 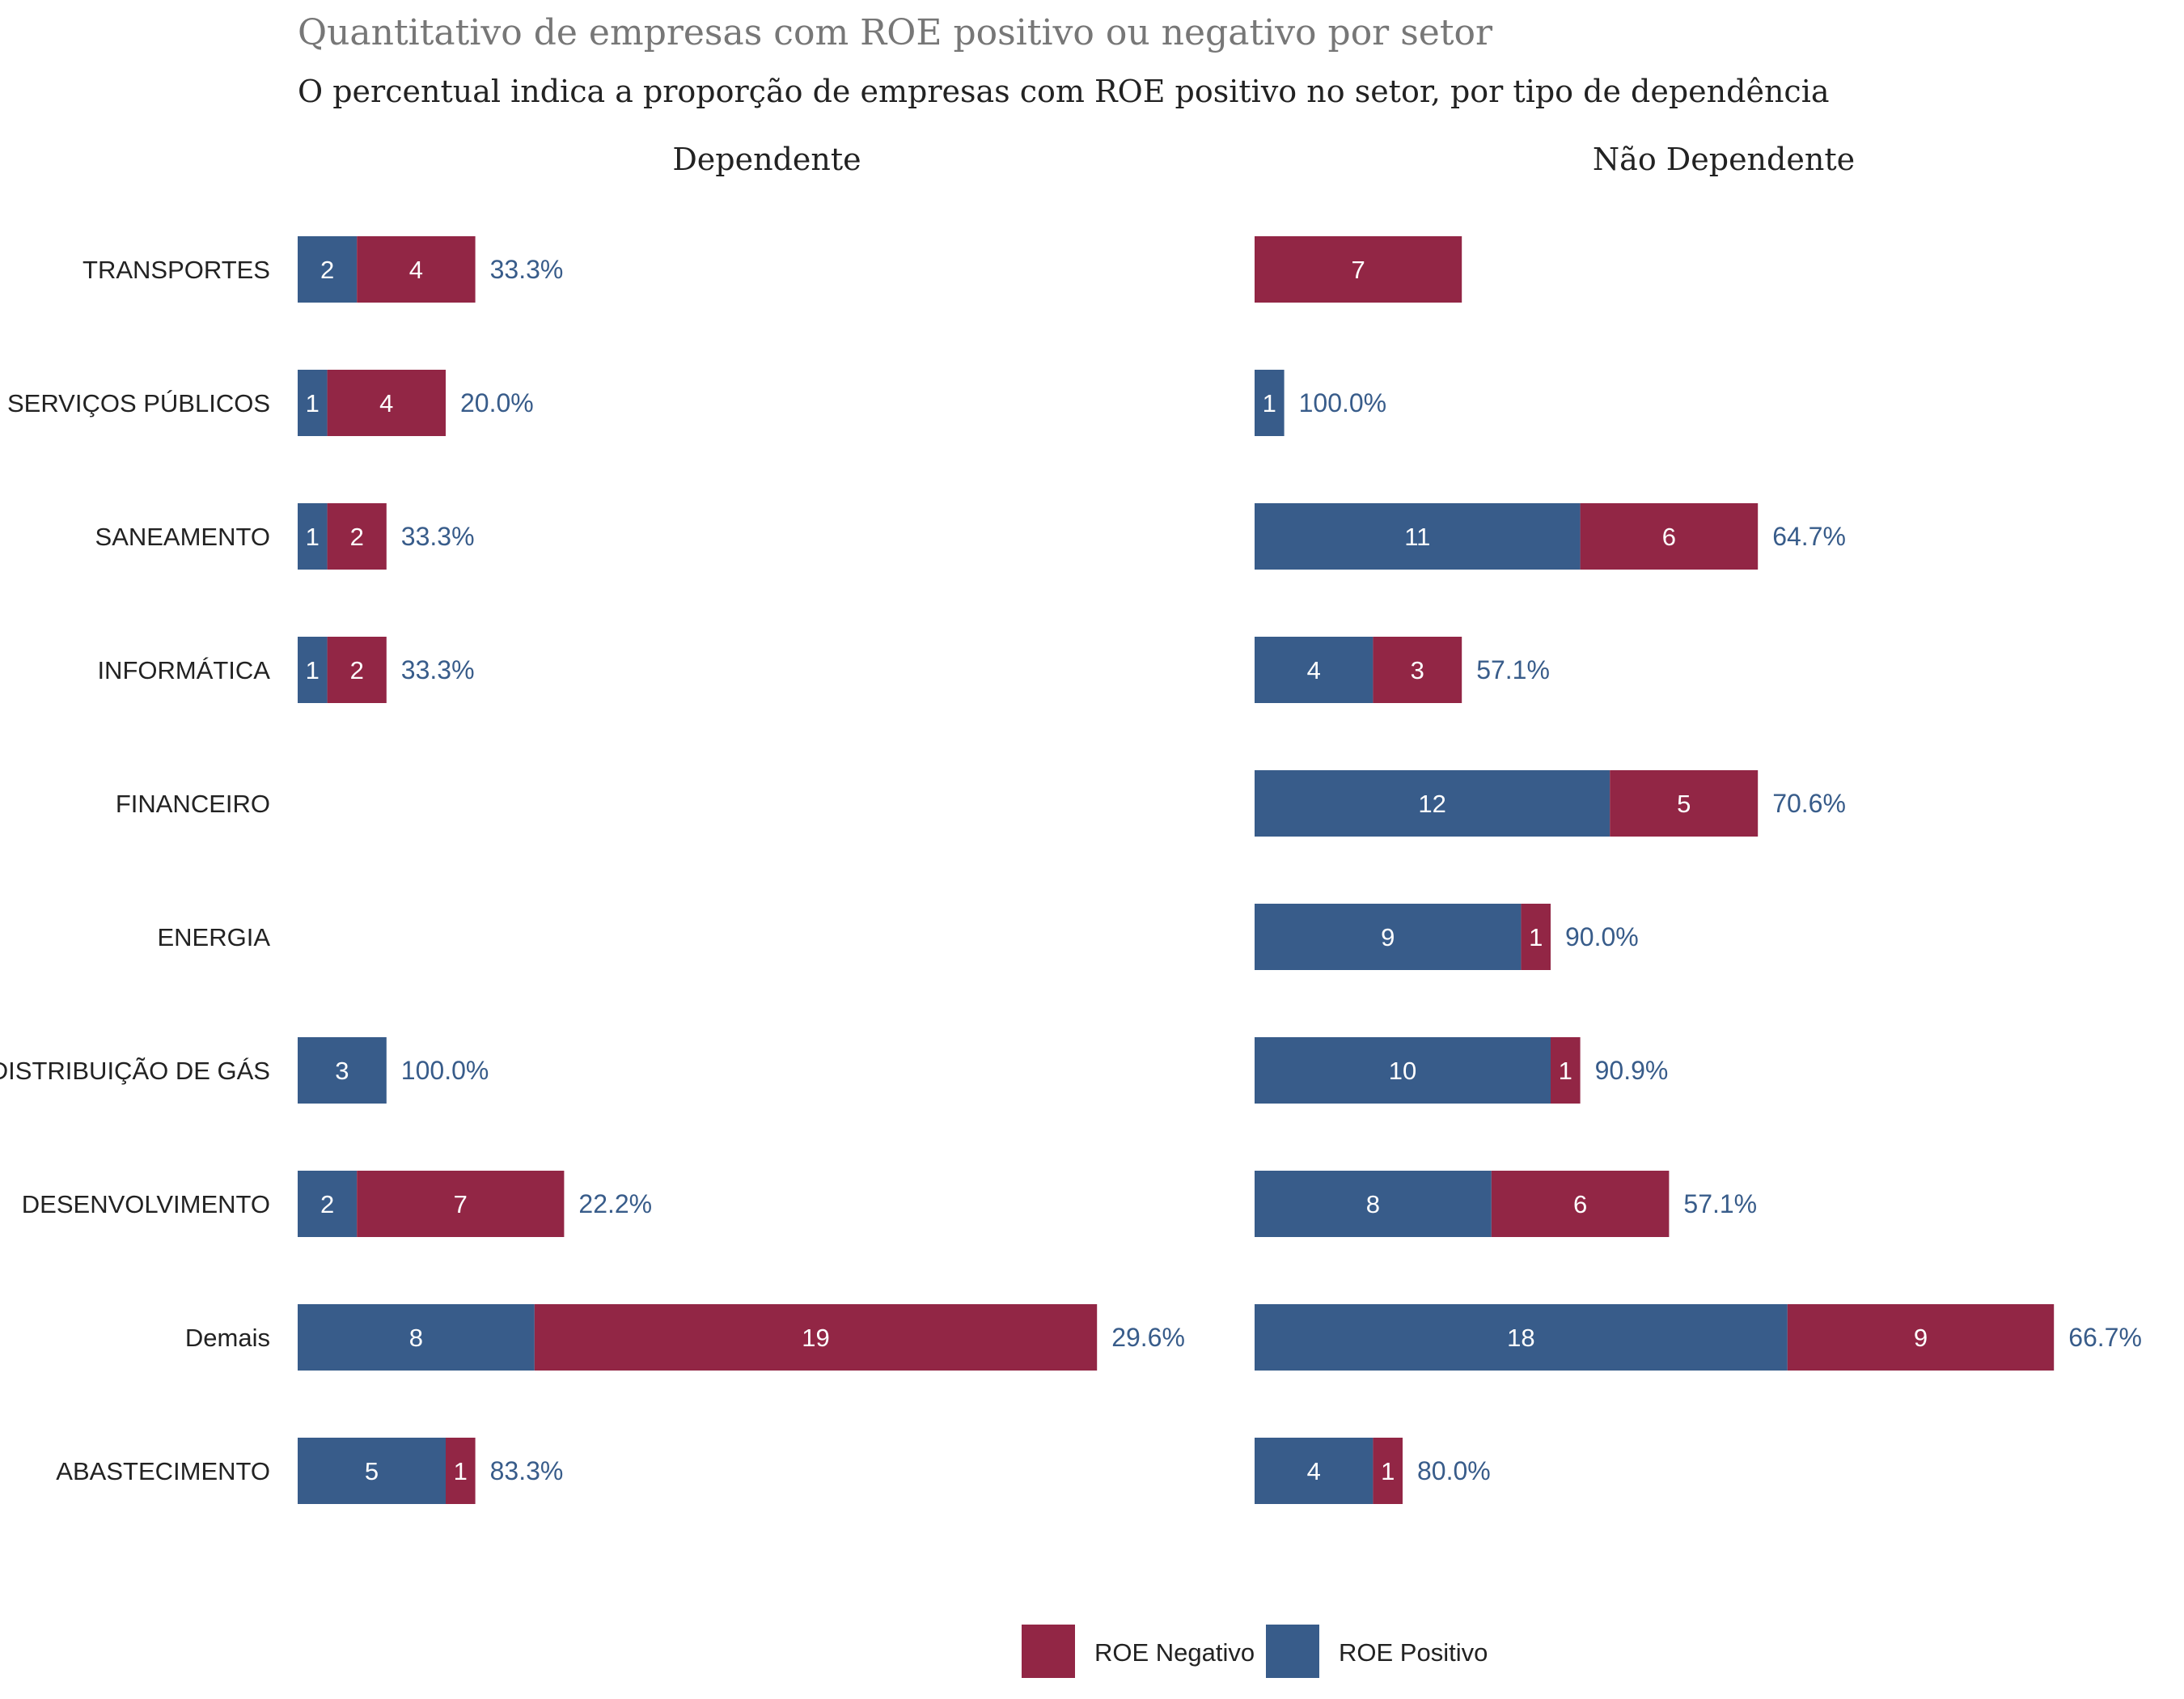 I want to click on bar-negative-label: 9, so click(x=1921, y=1338).